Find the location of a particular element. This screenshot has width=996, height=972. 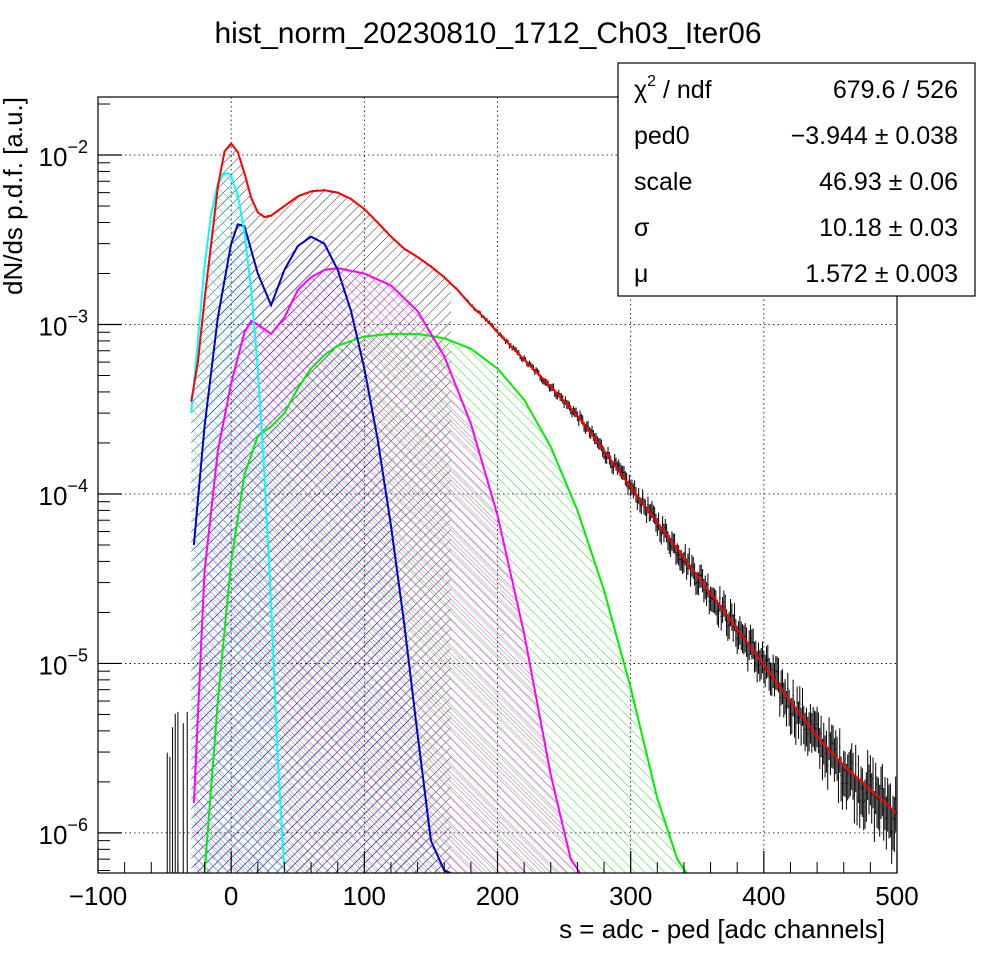

stats-label: χ2 / ndf is located at coordinates (673, 88).